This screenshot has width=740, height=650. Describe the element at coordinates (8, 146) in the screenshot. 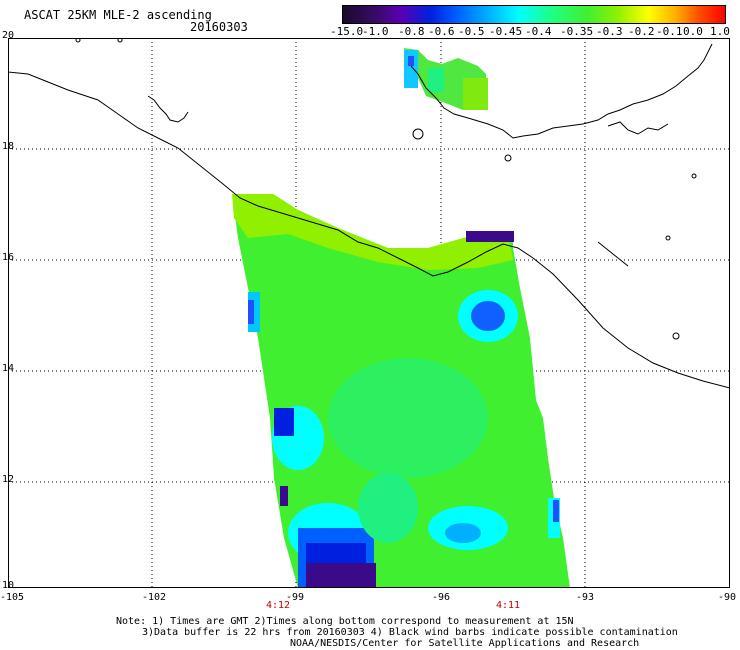

I see `lat-label: 18` at that location.